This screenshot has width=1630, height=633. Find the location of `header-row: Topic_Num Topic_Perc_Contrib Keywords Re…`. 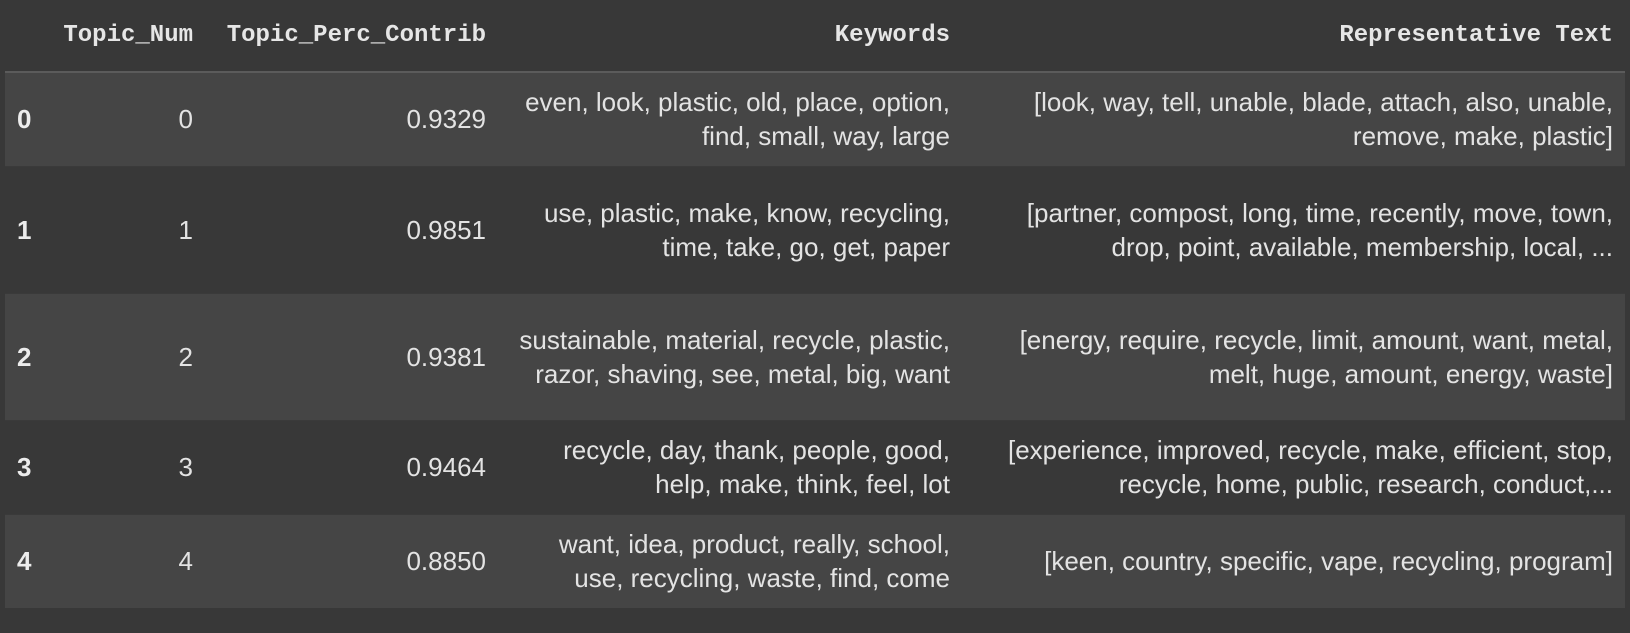

header-row: Topic_Num Topic_Perc_Contrib Keywords Re… is located at coordinates (815, 36).